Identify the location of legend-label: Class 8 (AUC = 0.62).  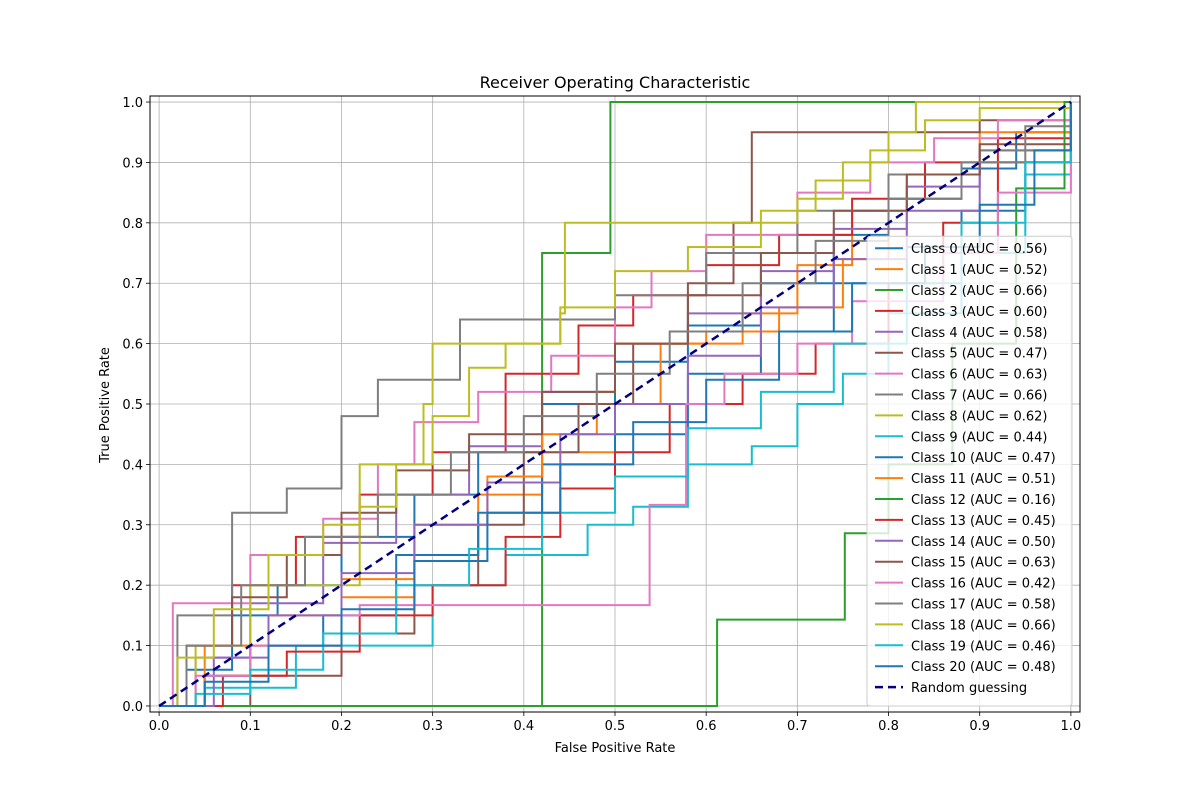
(979, 416).